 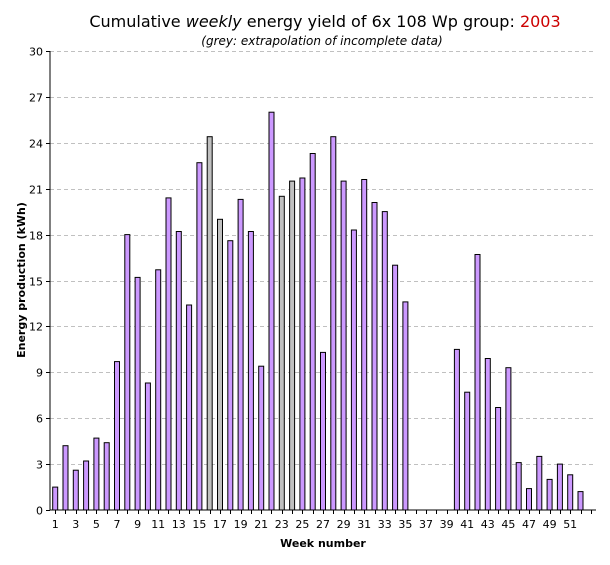 I want to click on y-tick-label: 24, so click(x=36, y=144).